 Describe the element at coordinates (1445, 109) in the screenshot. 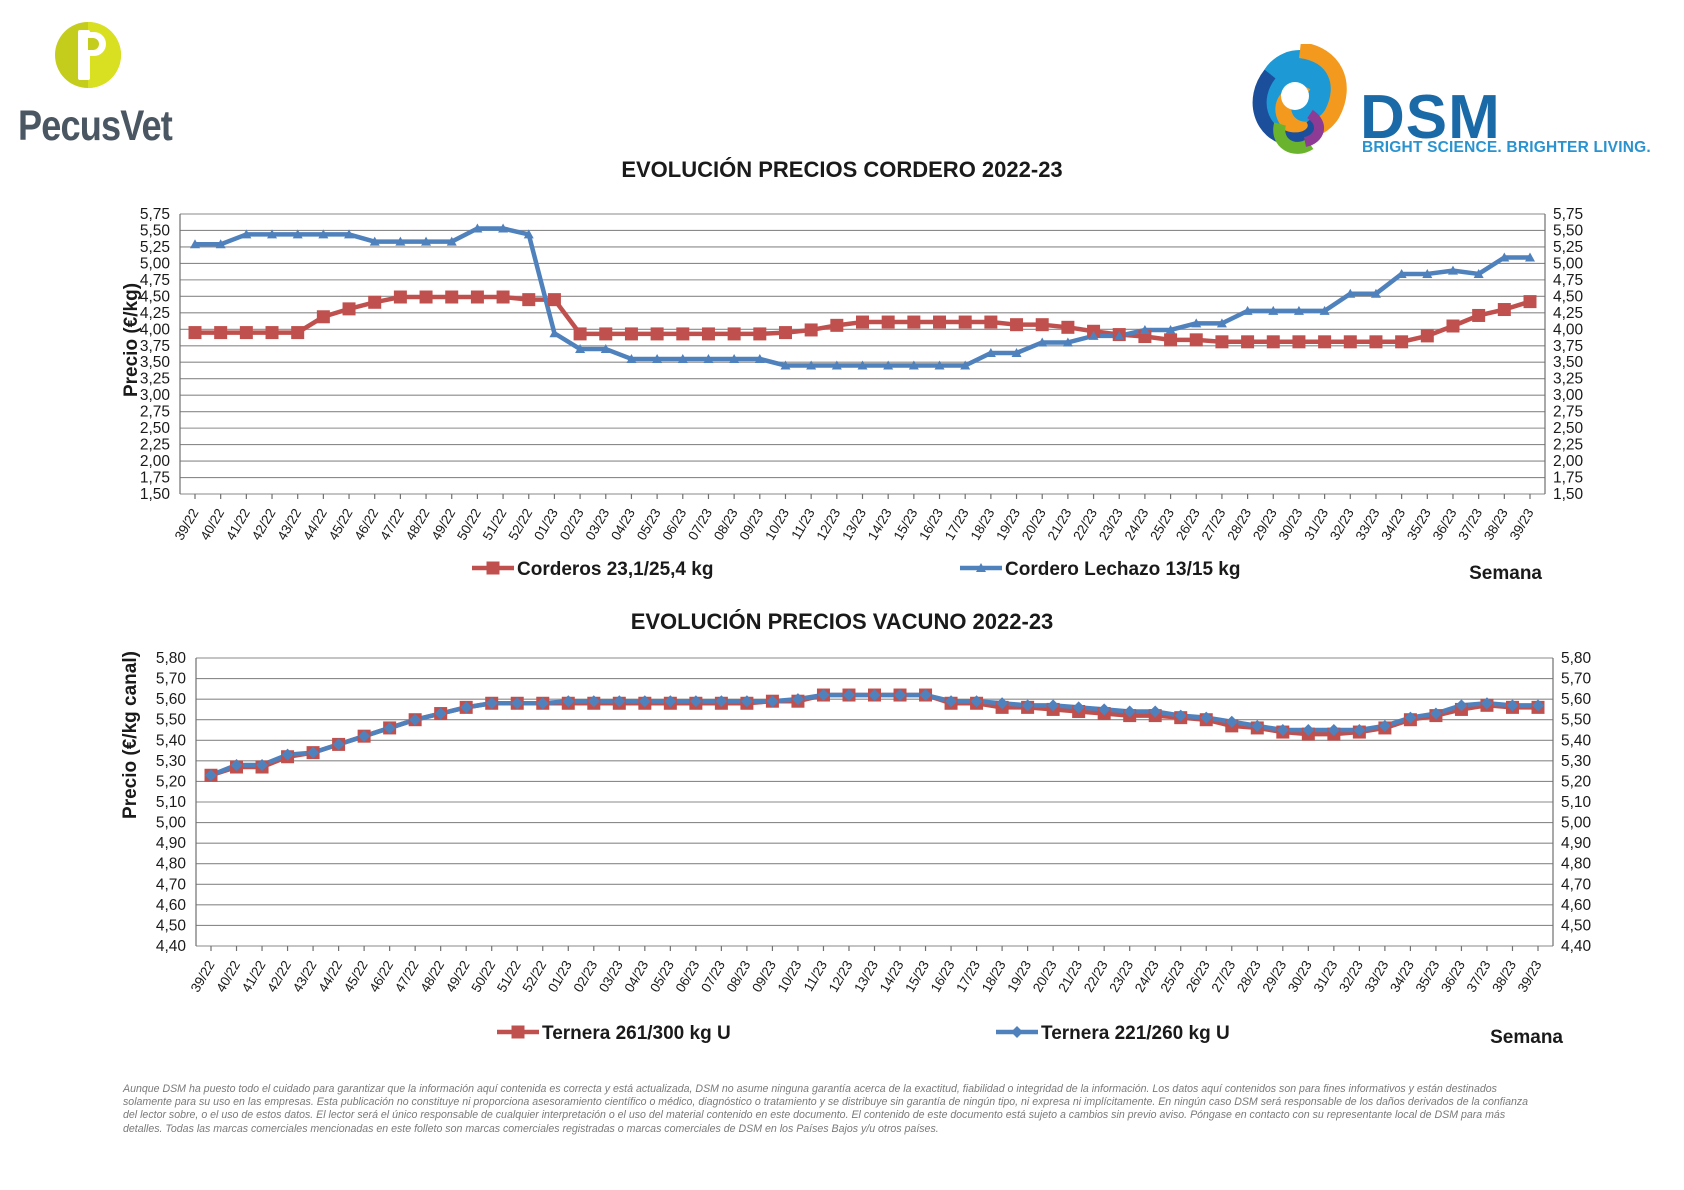

I see `dsm-logo: DSM BRIGHT SCIENCE. BRIGHTER LIVING.` at that location.